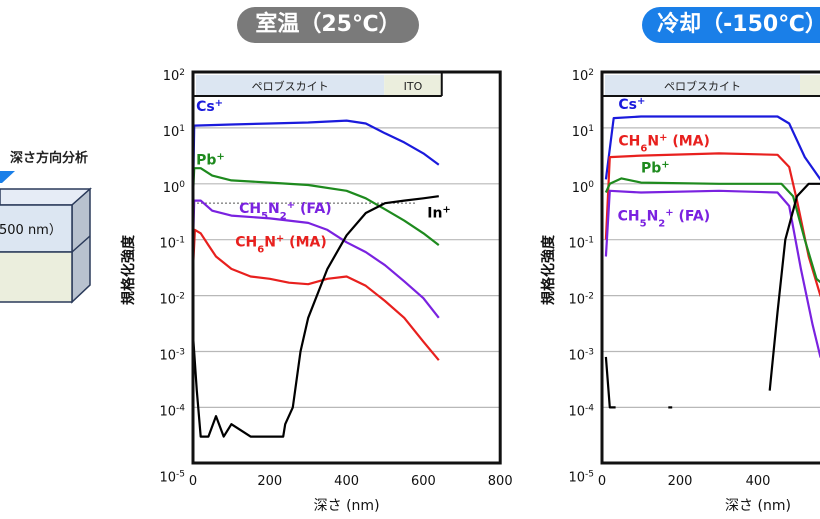 Image resolution: width=820 pixels, height=519 pixels. What do you see at coordinates (31, 230) in the screenshot?
I see `layer-thickness-label: （500 nm）` at bounding box center [31, 230].